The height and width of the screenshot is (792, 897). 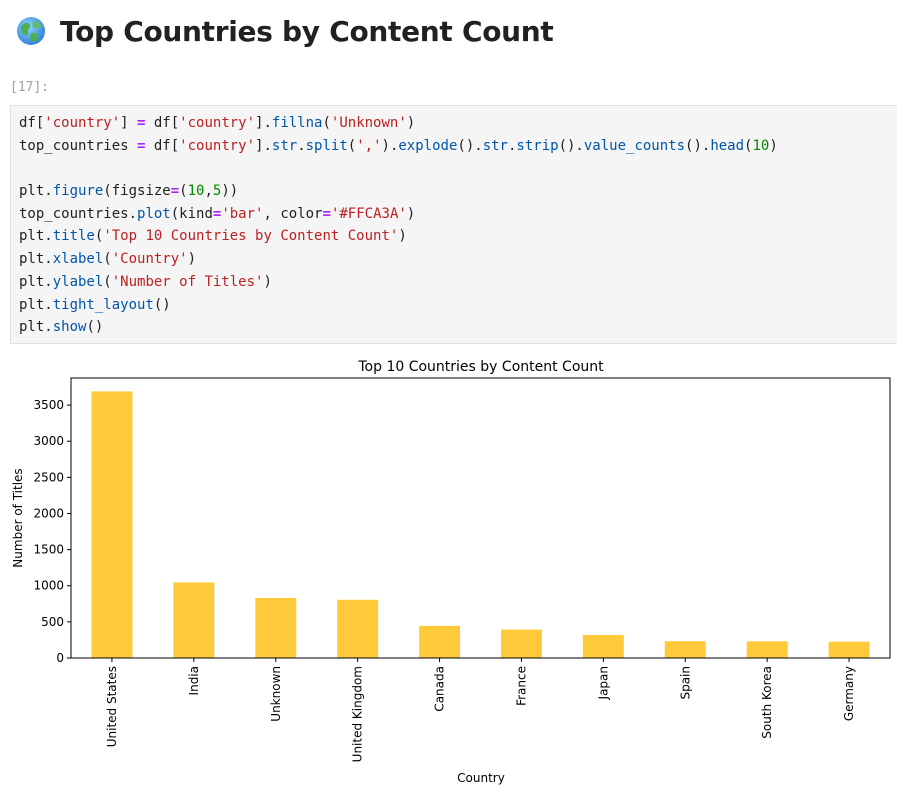 I want to click on x-tick-label: Germany, so click(x=849, y=693).